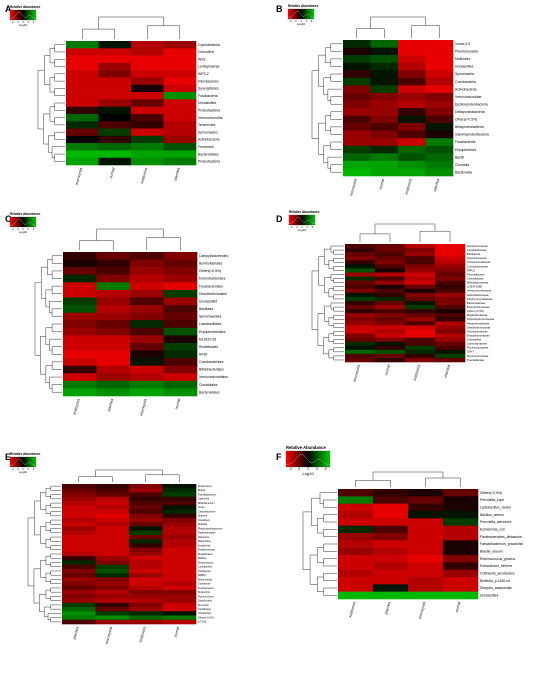  Describe the element at coordinates (211, 264) in the screenshot. I see `row-label: Burkholderiales` at that location.